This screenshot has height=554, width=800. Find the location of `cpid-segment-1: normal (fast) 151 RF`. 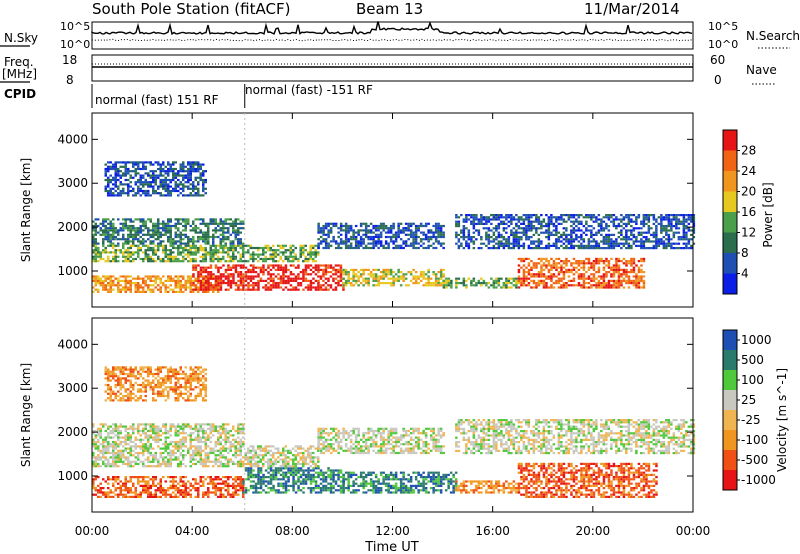

cpid-segment-1: normal (fast) 151 RF is located at coordinates (157, 100).